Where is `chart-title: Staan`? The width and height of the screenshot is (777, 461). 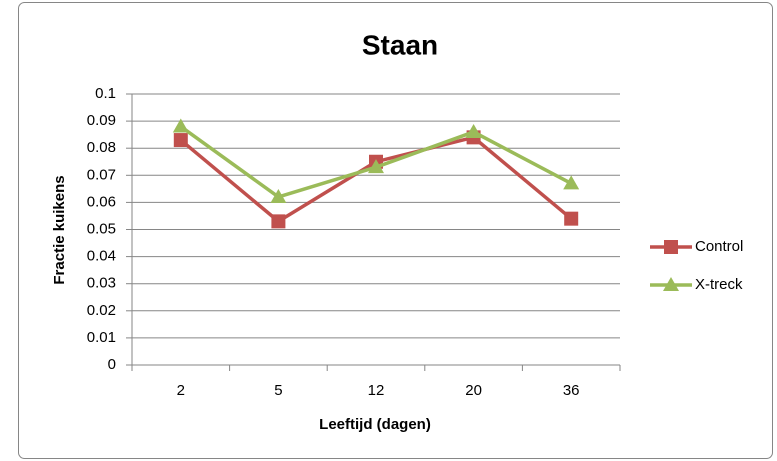
chart-title: Staan is located at coordinates (400, 44).